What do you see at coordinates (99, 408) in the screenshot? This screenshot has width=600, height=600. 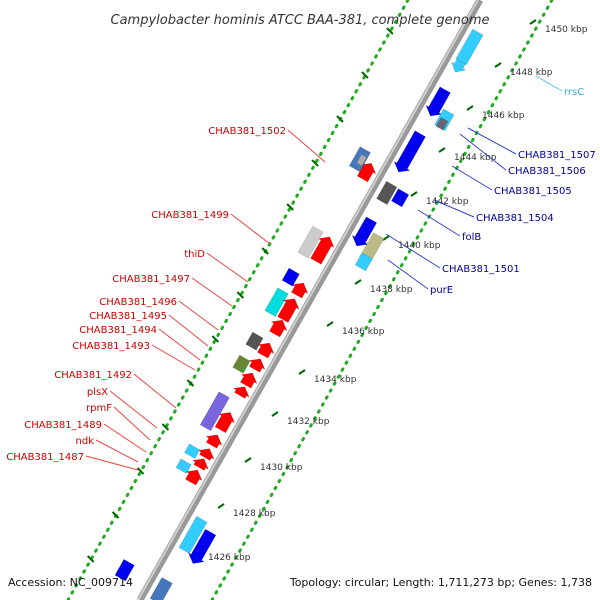 I see `gene-label-forward: rpmF` at bounding box center [99, 408].